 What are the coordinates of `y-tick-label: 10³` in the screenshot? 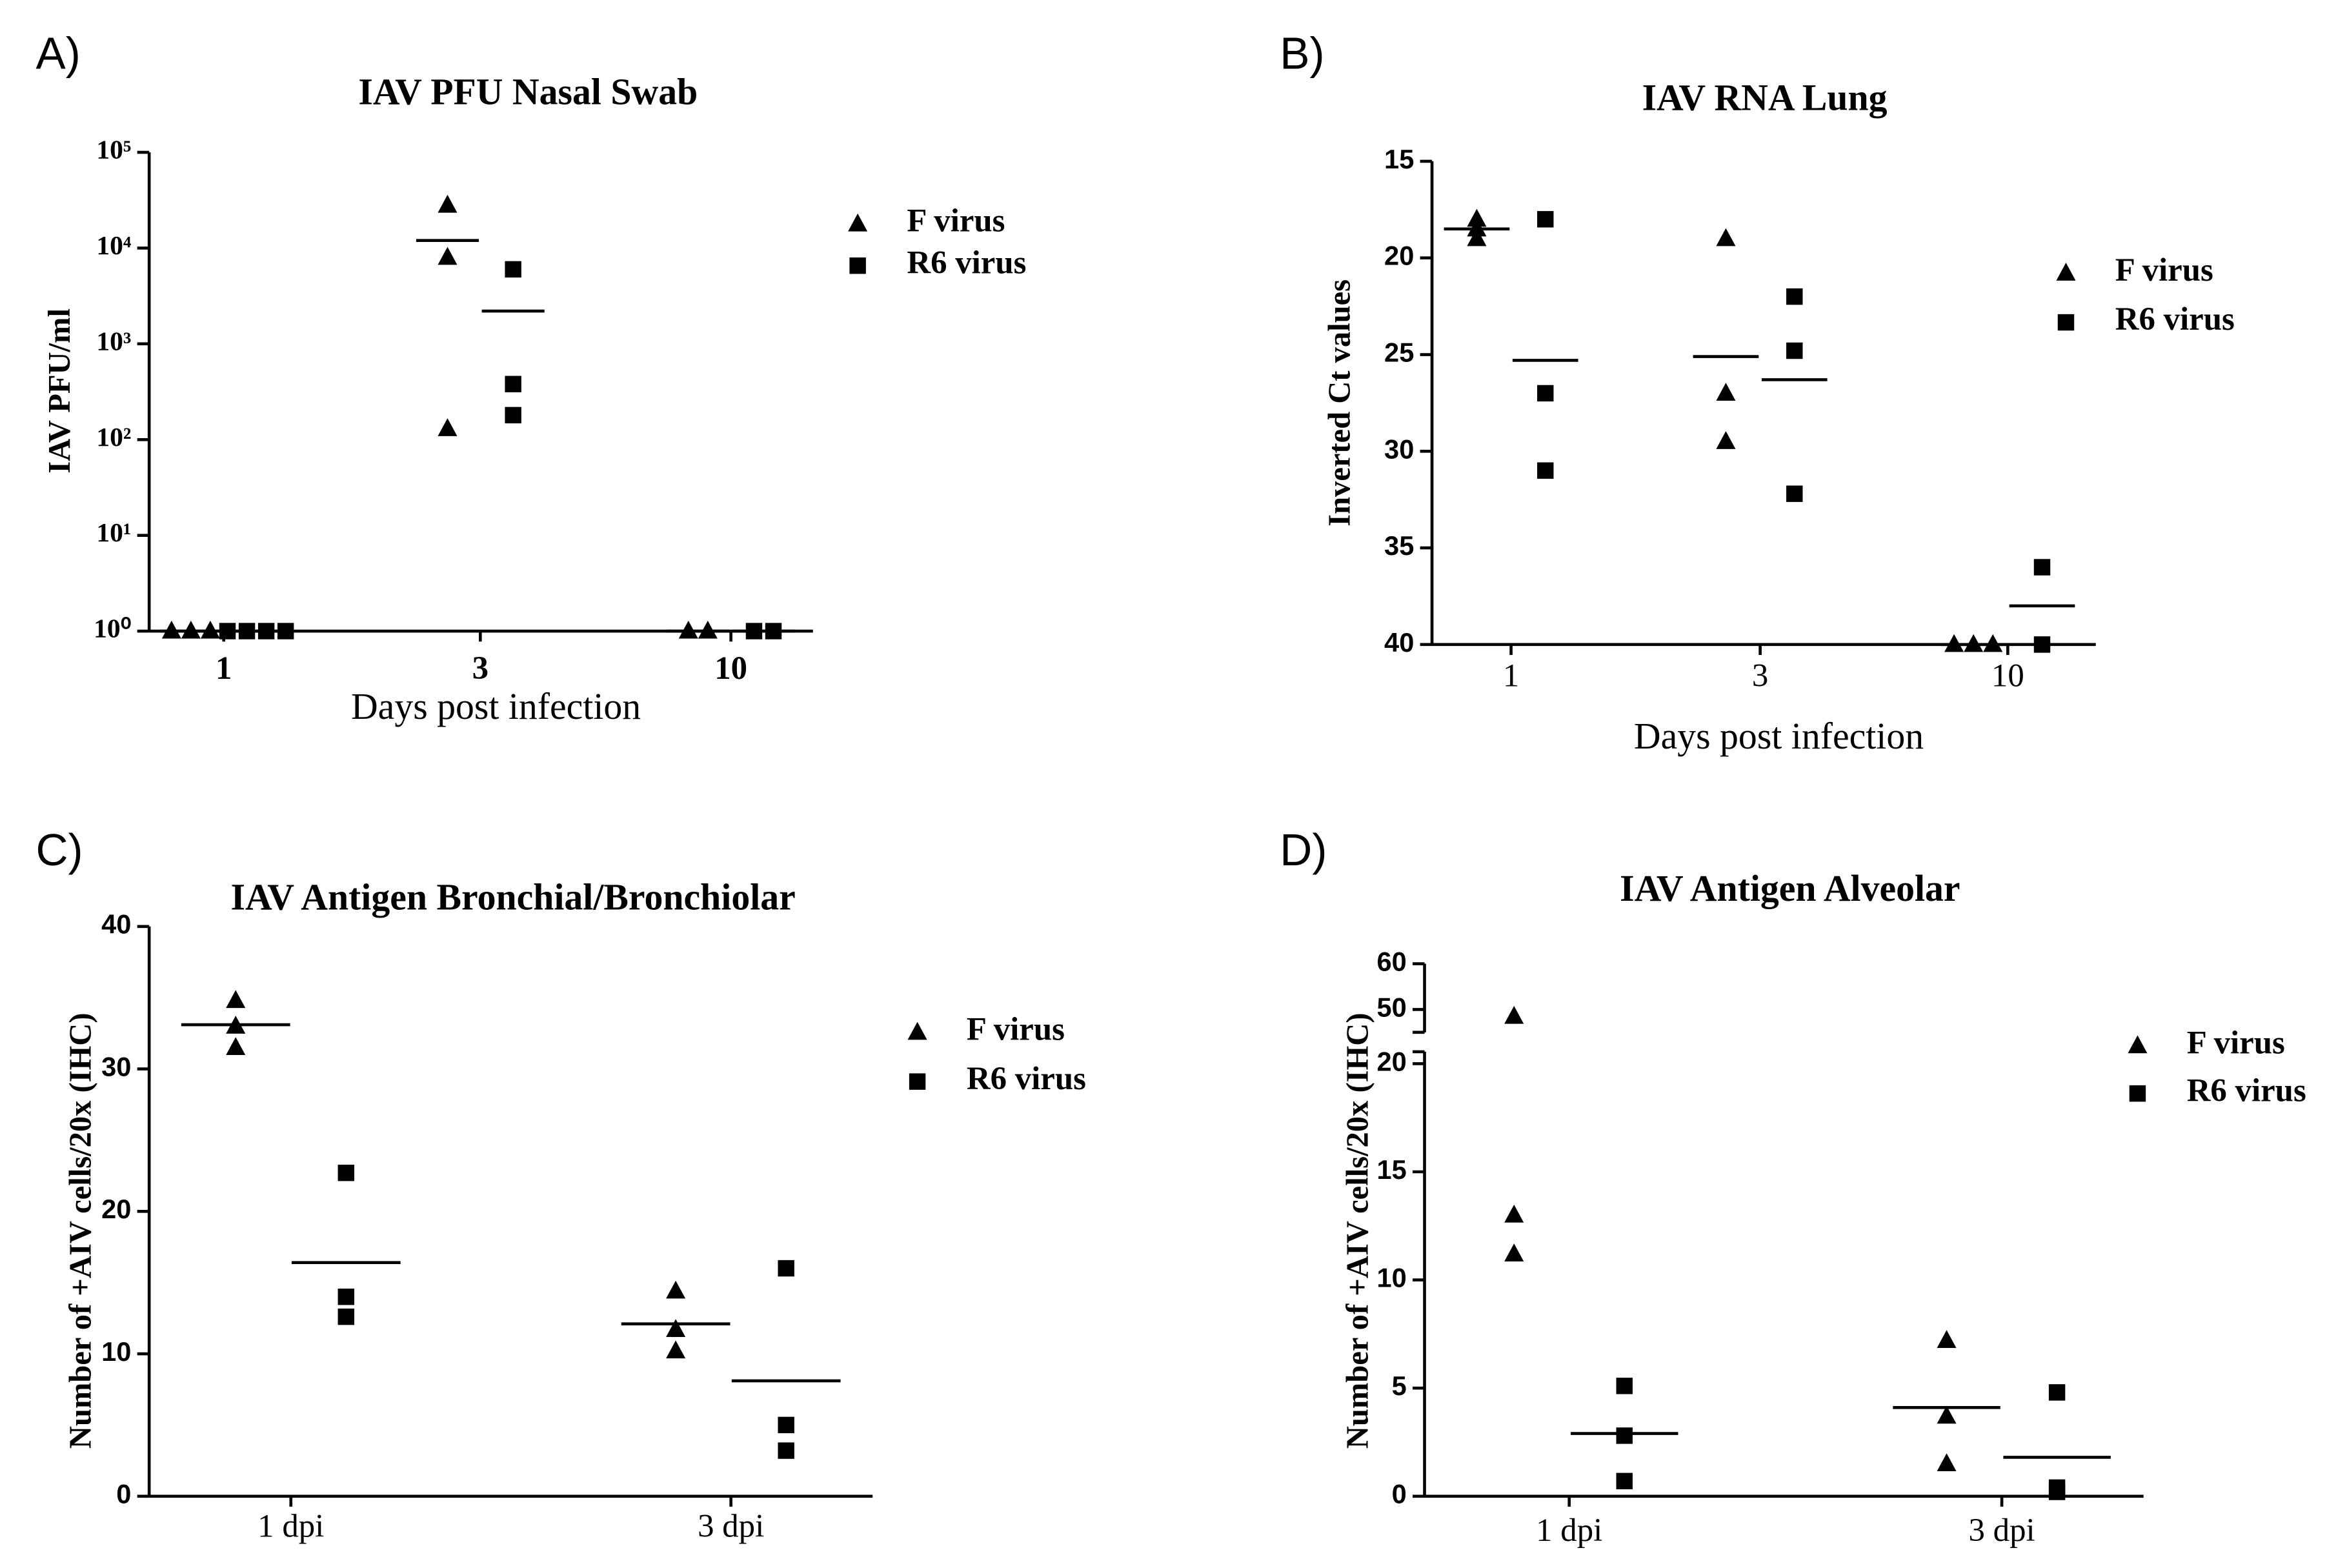 It's located at (113, 341).